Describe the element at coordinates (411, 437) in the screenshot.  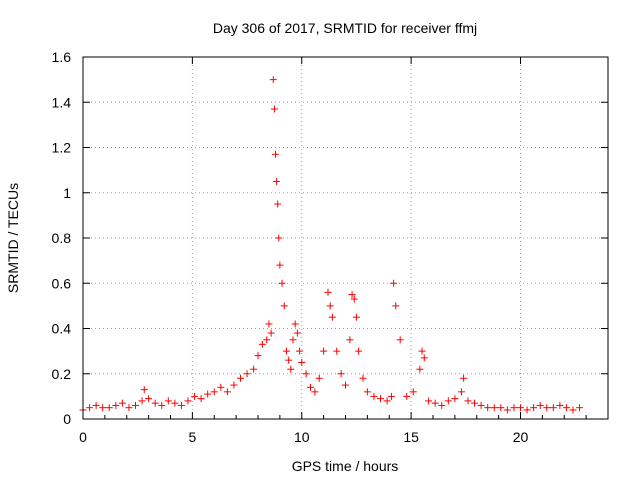
I see `x-tick-label: 15` at that location.